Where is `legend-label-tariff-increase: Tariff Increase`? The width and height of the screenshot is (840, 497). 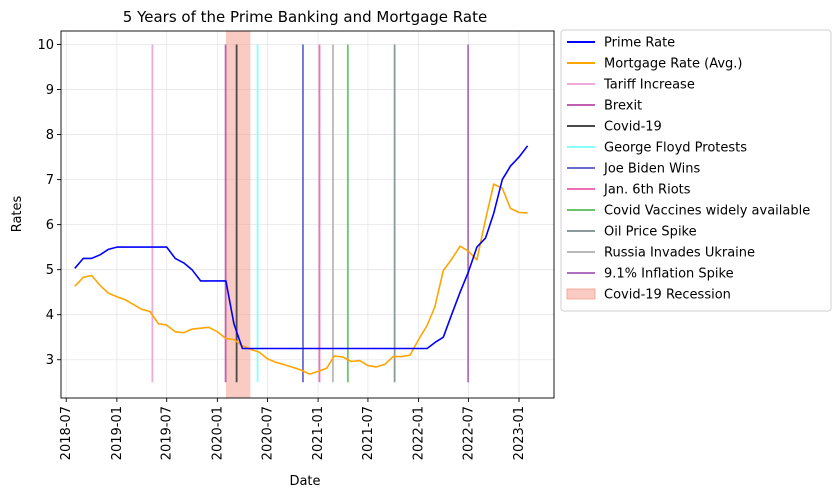
legend-label-tariff-increase: Tariff Increase is located at coordinates (649, 85).